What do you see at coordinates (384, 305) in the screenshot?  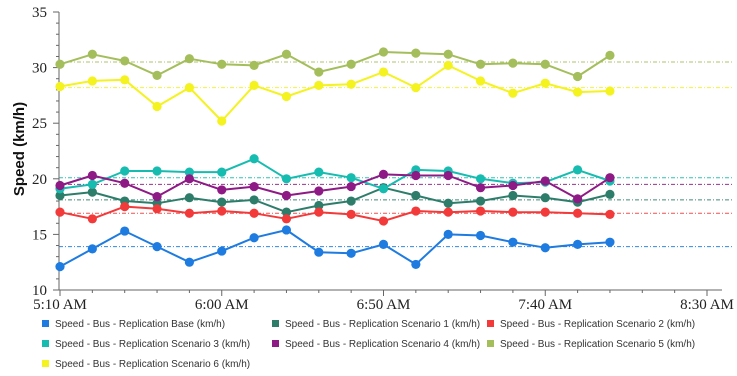 I see `x-tick-label: 6:50 AM` at bounding box center [384, 305].